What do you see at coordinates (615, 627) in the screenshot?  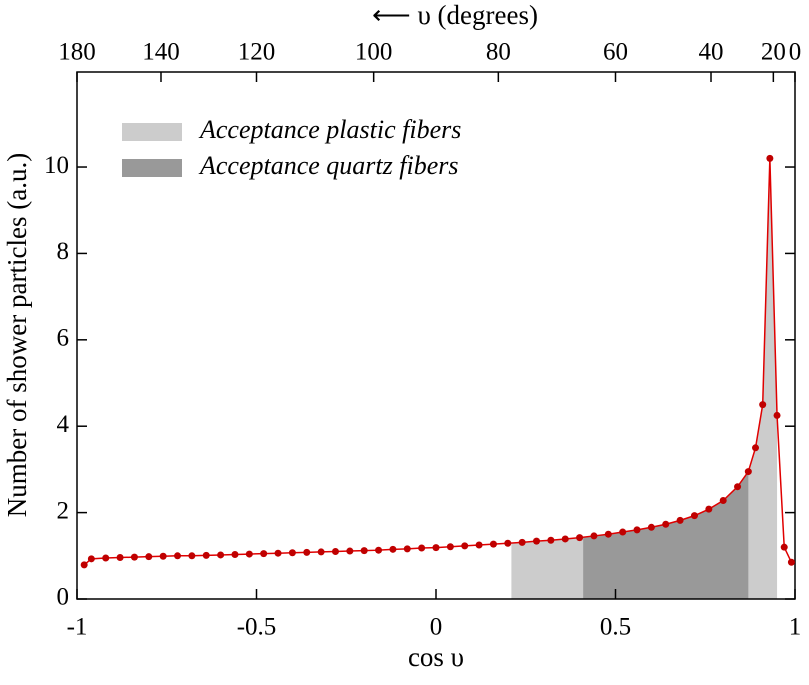 I see `x-tick-label: 0.5` at bounding box center [615, 627].